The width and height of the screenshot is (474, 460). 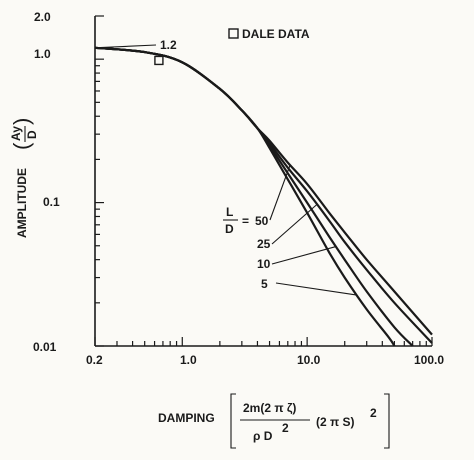 What do you see at coordinates (42, 54) in the screenshot?
I see `y-tick-label: 1.0` at bounding box center [42, 54].